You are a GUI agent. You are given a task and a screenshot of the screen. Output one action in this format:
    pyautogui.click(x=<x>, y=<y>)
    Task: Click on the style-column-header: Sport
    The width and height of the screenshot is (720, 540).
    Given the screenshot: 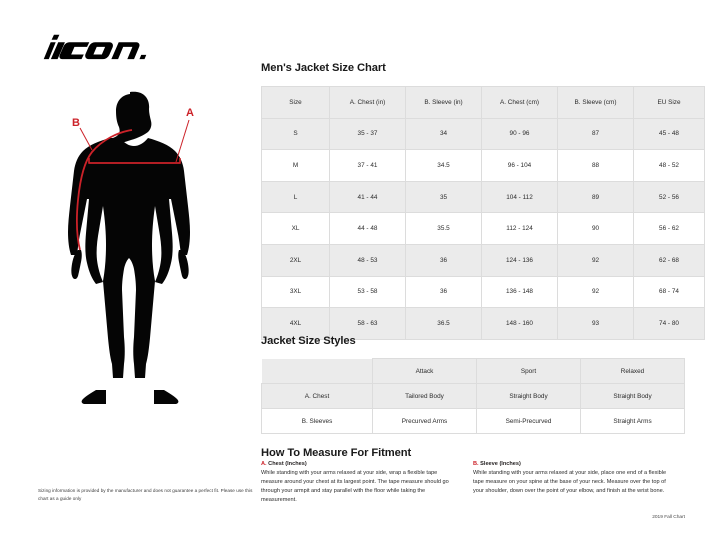 What is the action you would take?
    pyautogui.click(x=528, y=371)
    